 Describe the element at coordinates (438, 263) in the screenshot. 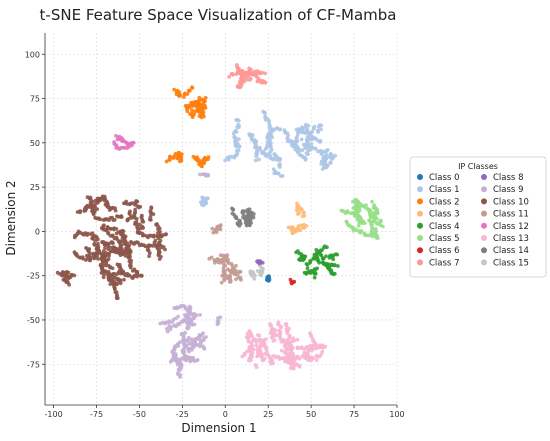

I see `legend-item-class-7: Class 7` at that location.